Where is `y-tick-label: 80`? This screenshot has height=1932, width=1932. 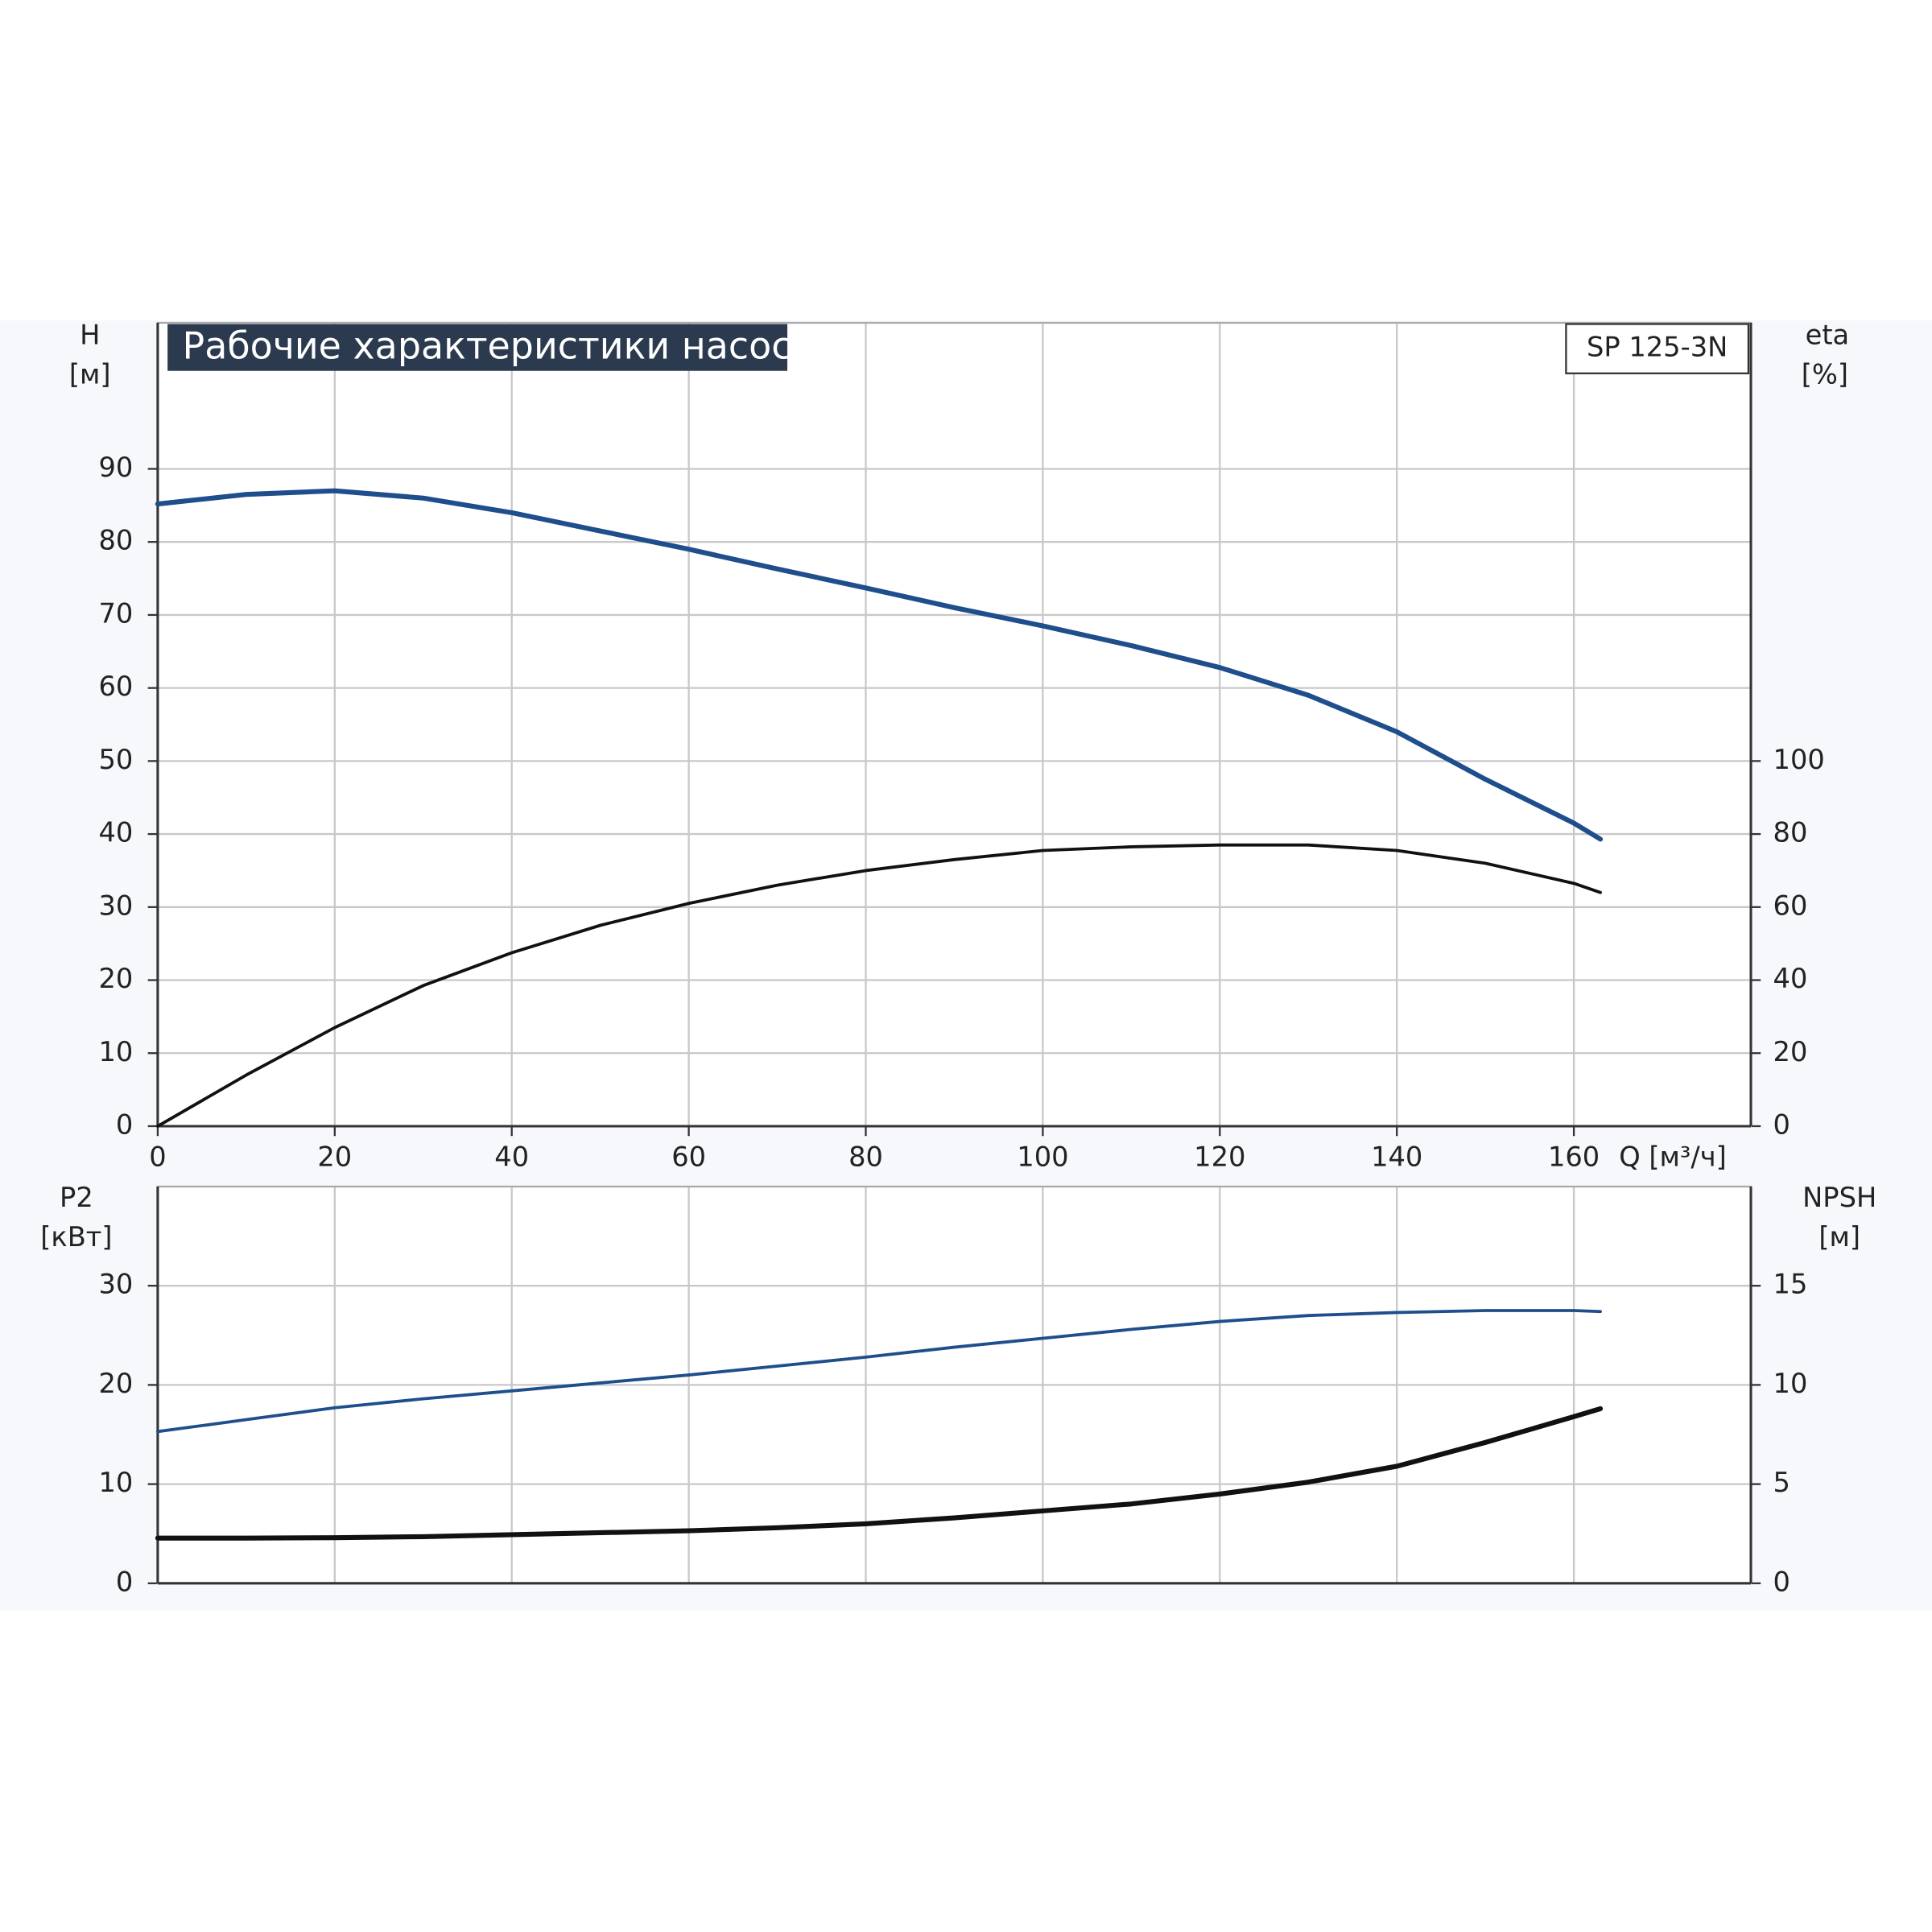 y-tick-label: 80 is located at coordinates (116, 540).